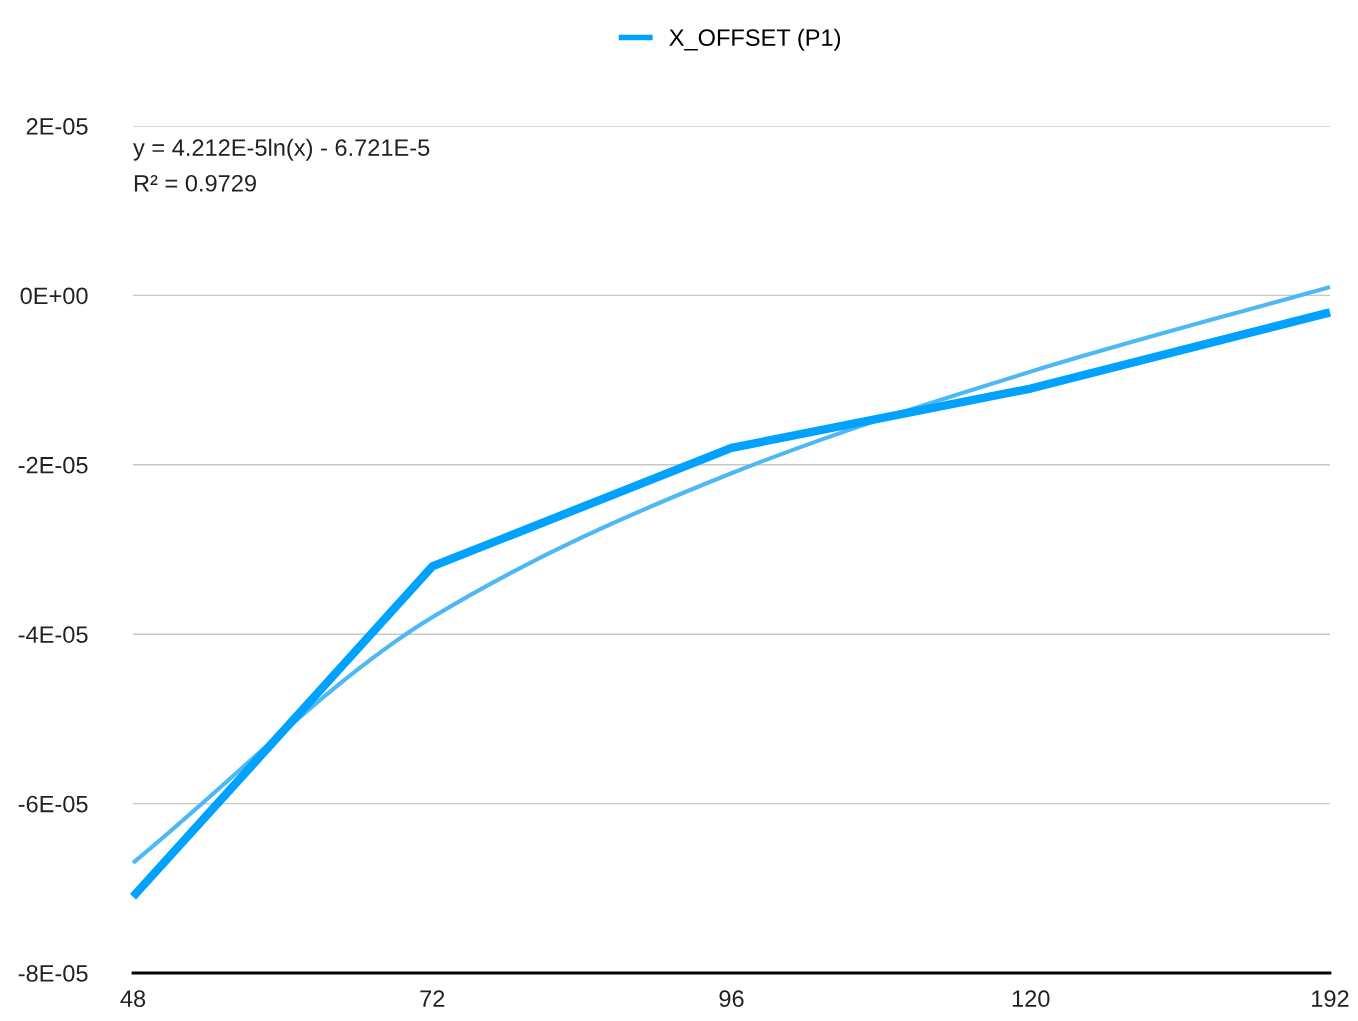  What do you see at coordinates (53, 634) in the screenshot?
I see `y-tick-label: -4E-05` at bounding box center [53, 634].